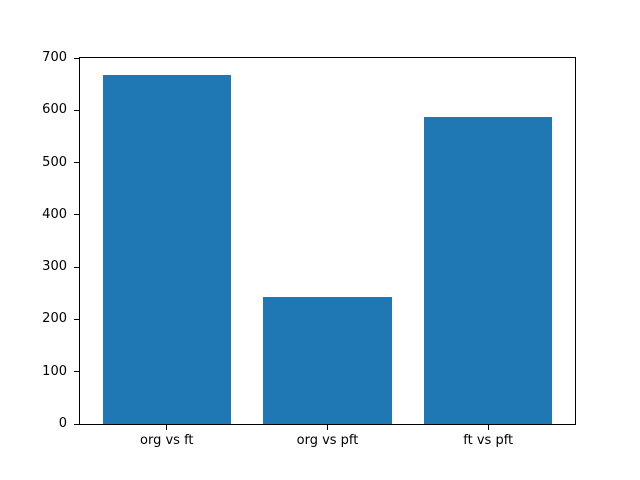  I want to click on y-tick-label: 300, so click(54, 267).